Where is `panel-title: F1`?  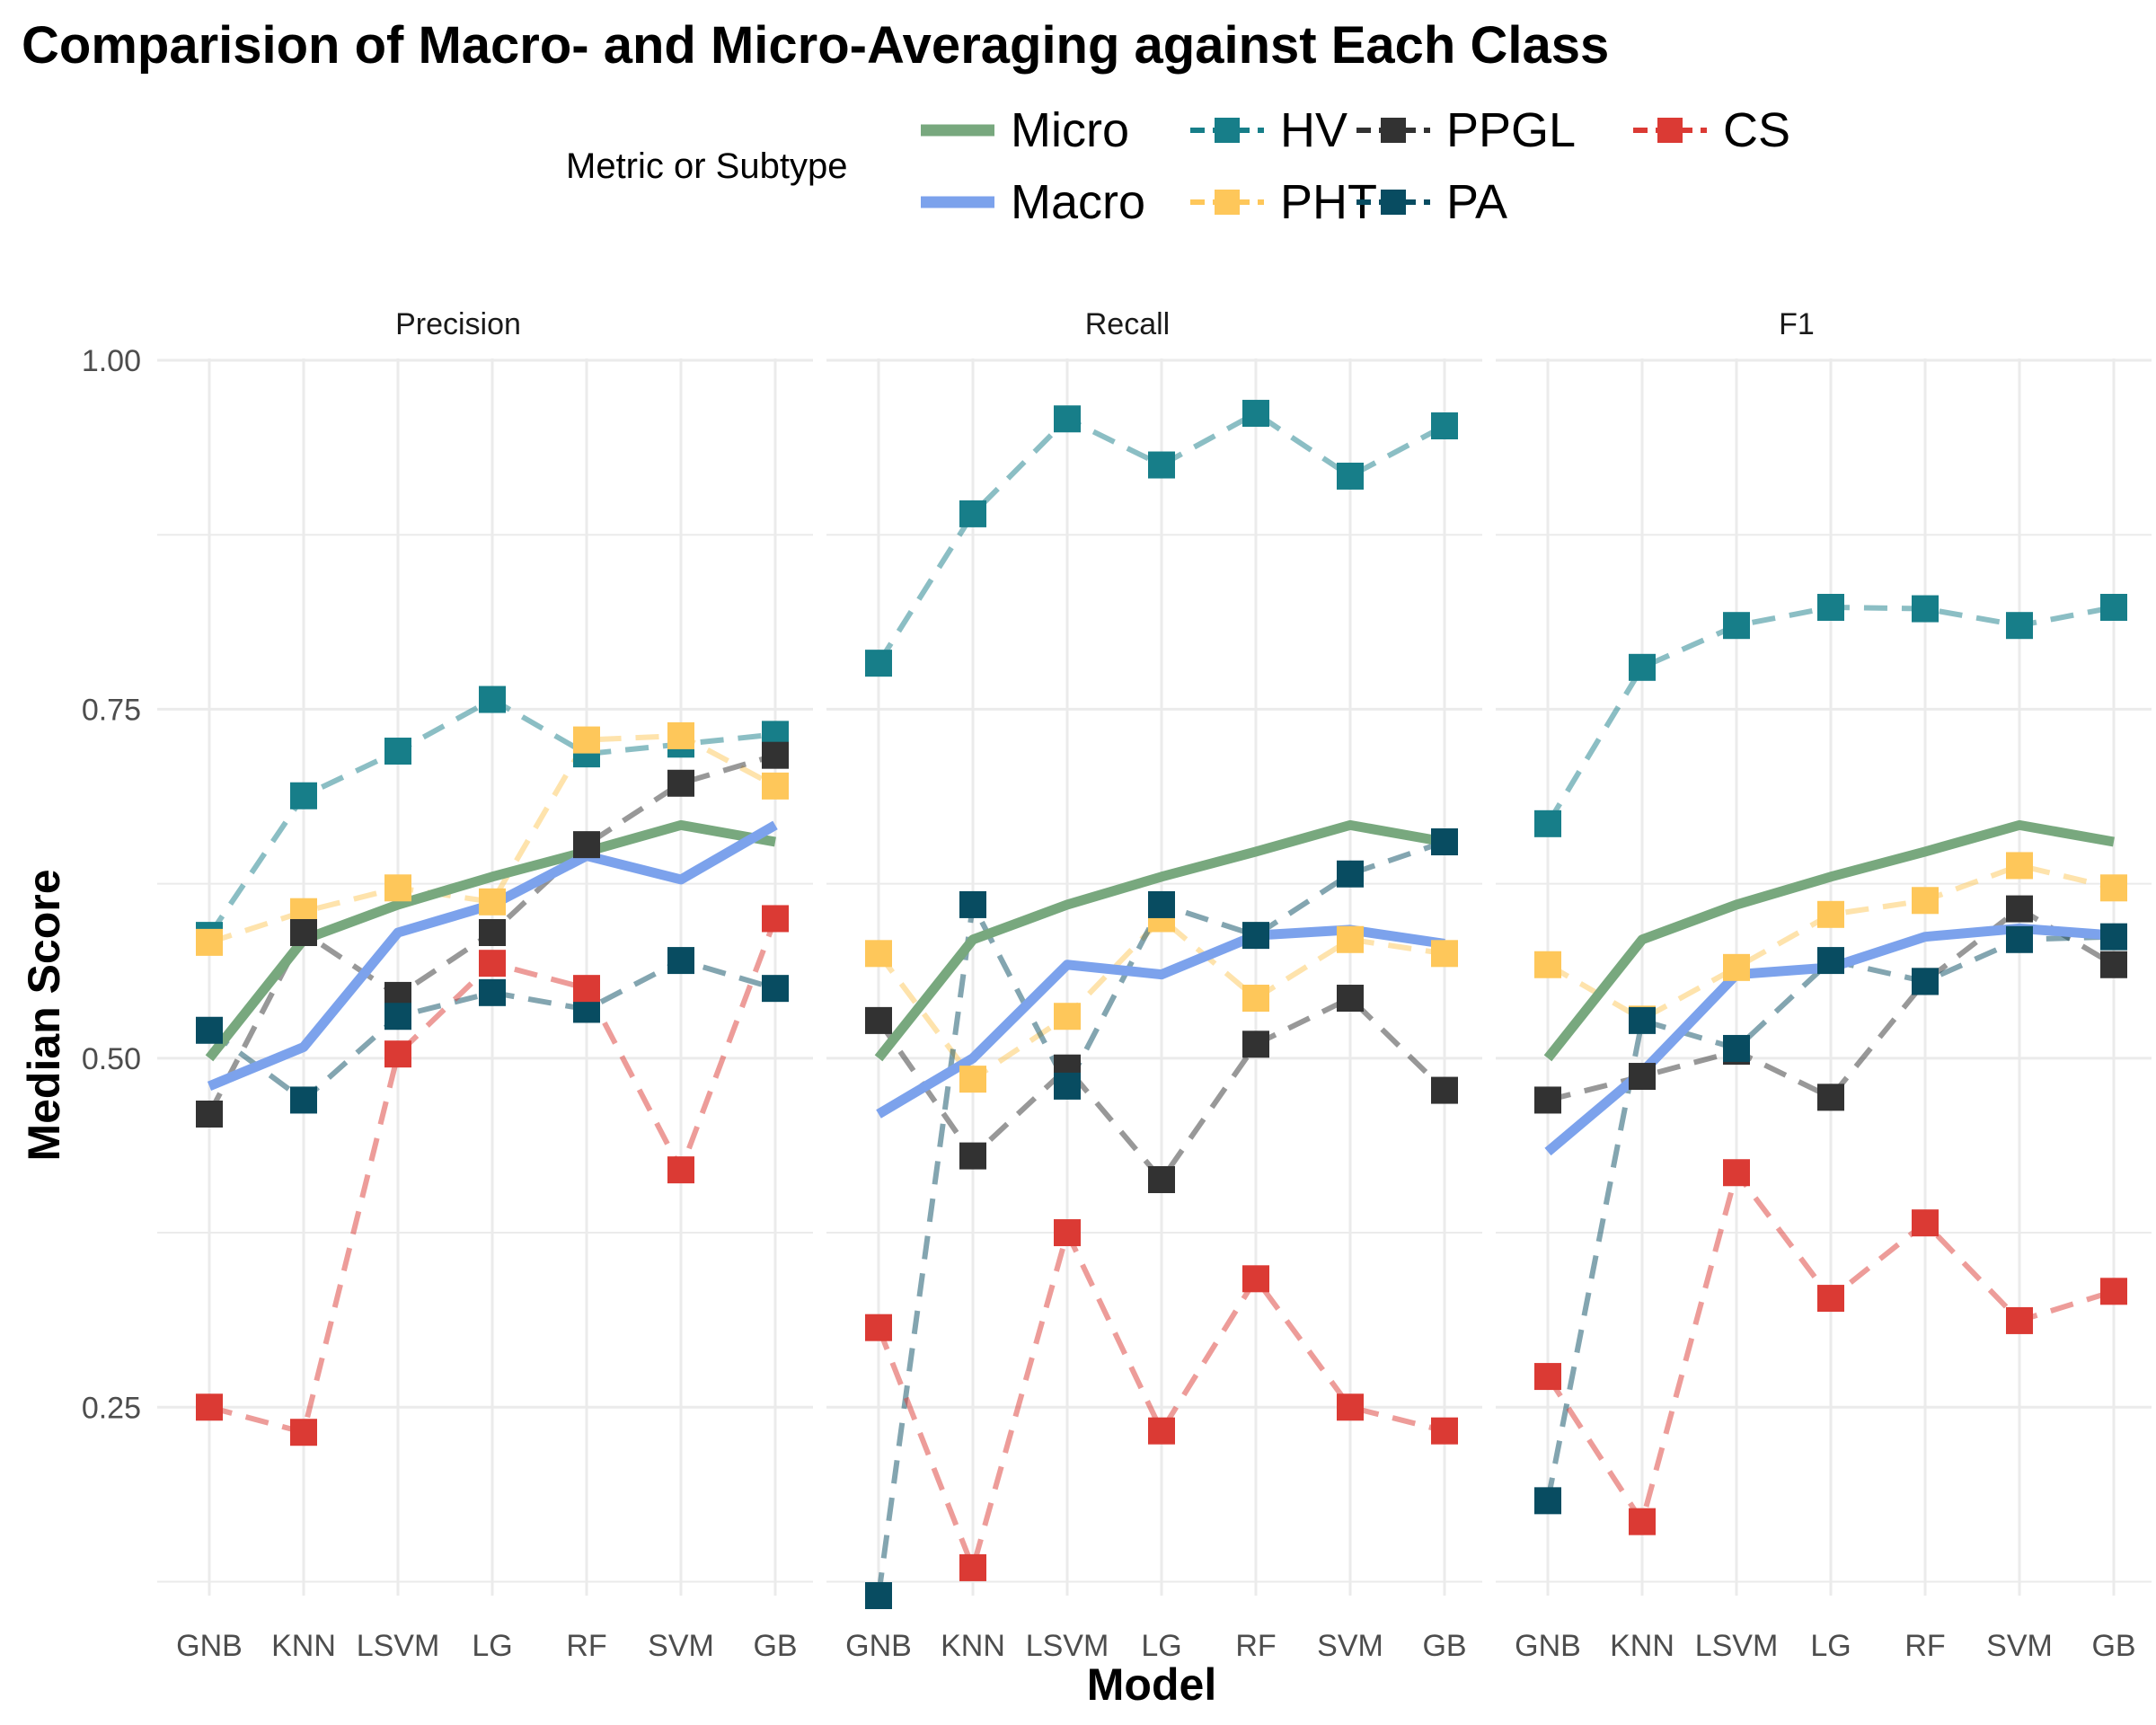 panel-title: F1 is located at coordinates (1797, 324).